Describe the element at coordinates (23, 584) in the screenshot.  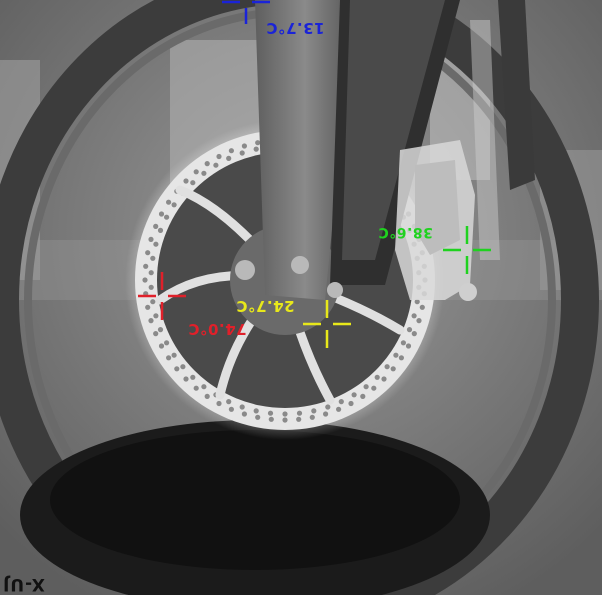
I see `corner-label: X-UJ` at that location.